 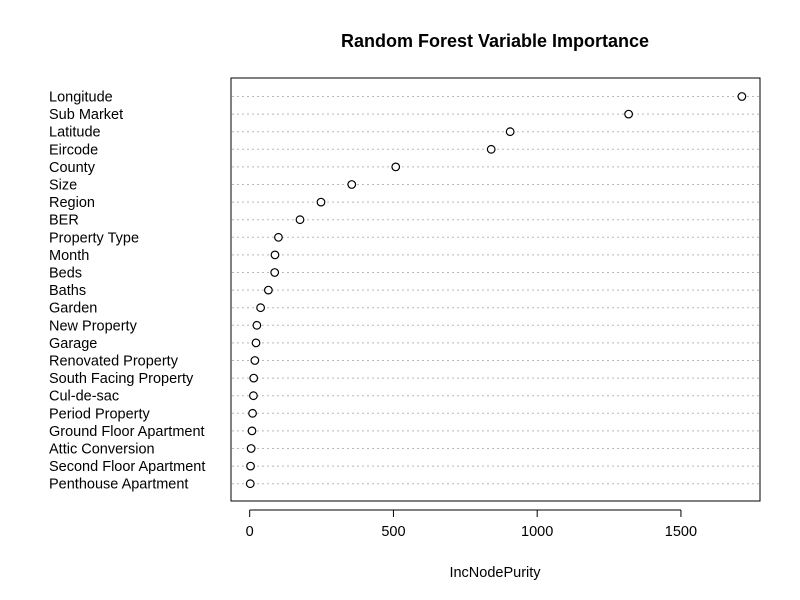 What do you see at coordinates (73, 344) in the screenshot?
I see `category-label: Garage` at bounding box center [73, 344].